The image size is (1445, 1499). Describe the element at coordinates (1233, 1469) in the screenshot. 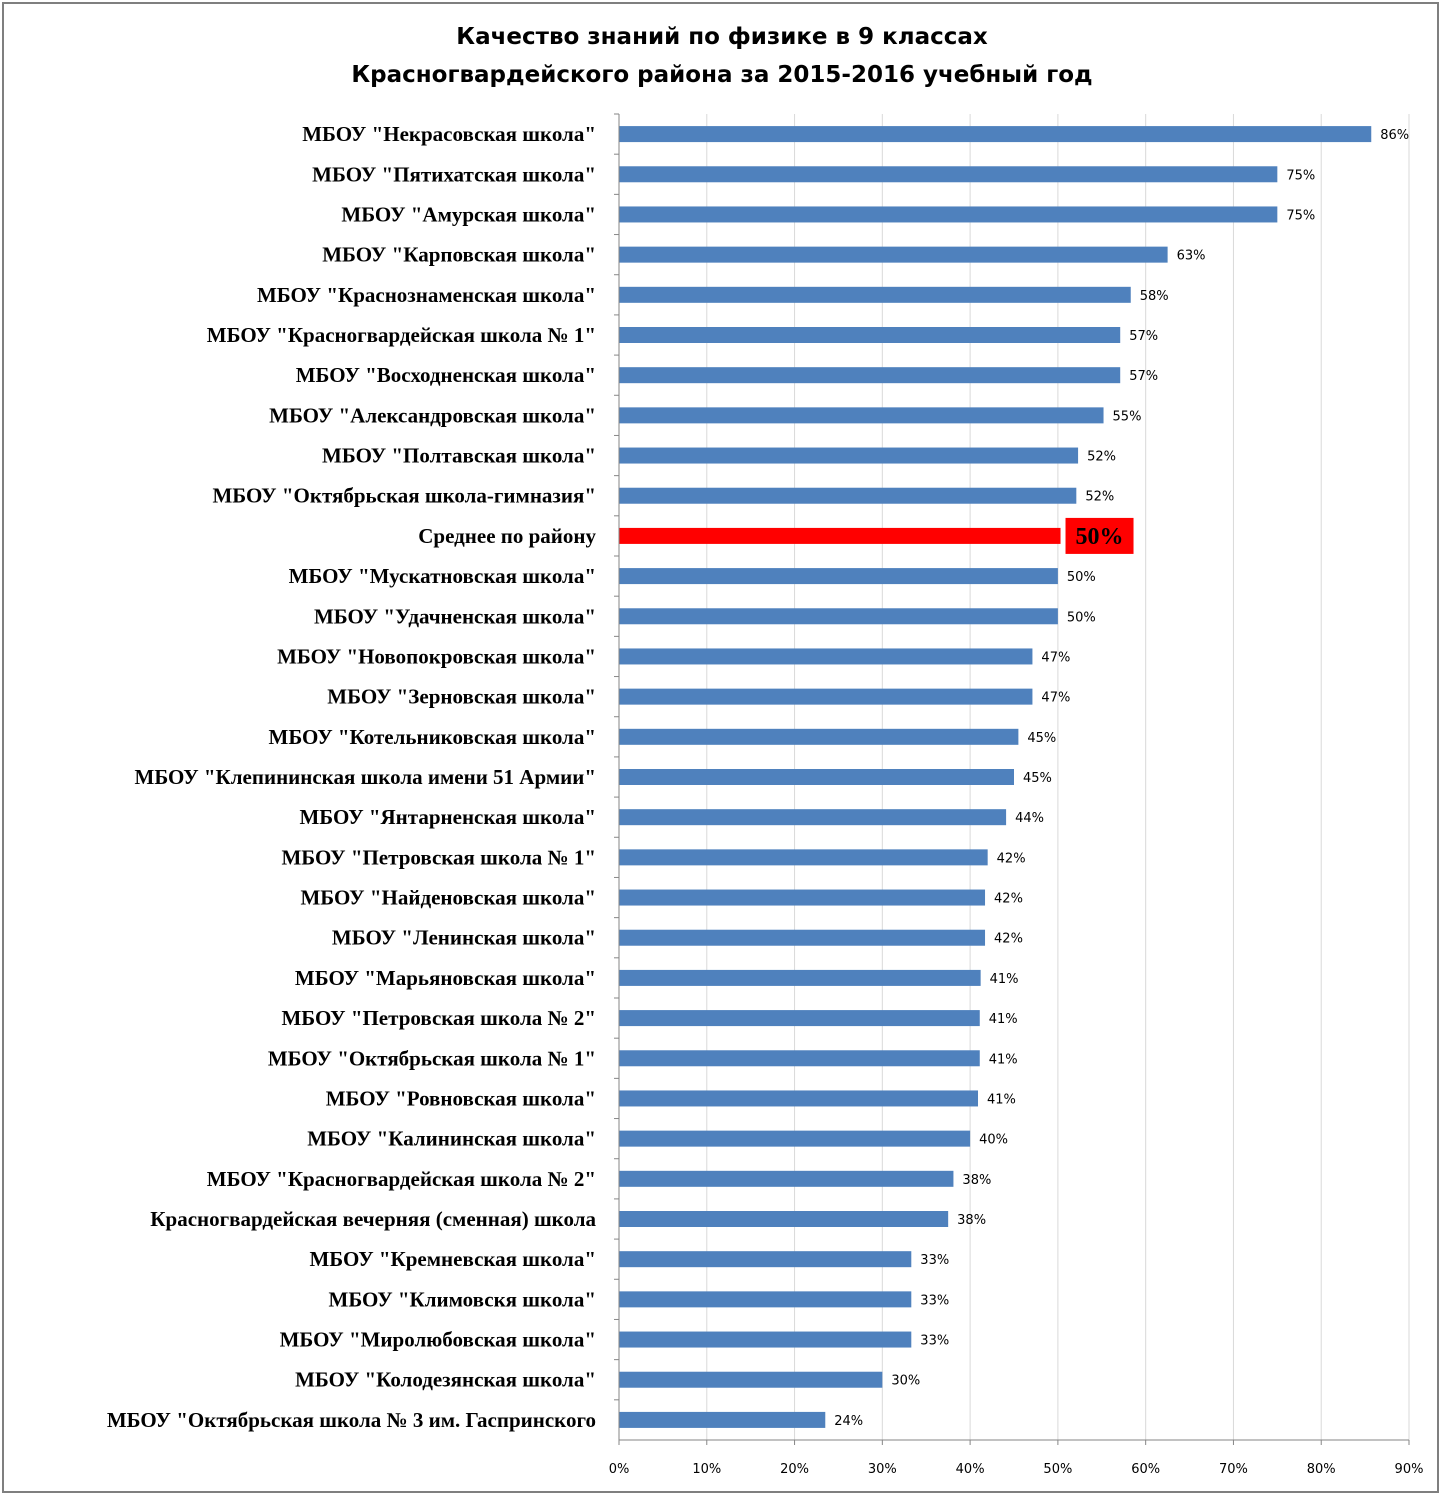

I see `x-tick-label: 70%` at that location.